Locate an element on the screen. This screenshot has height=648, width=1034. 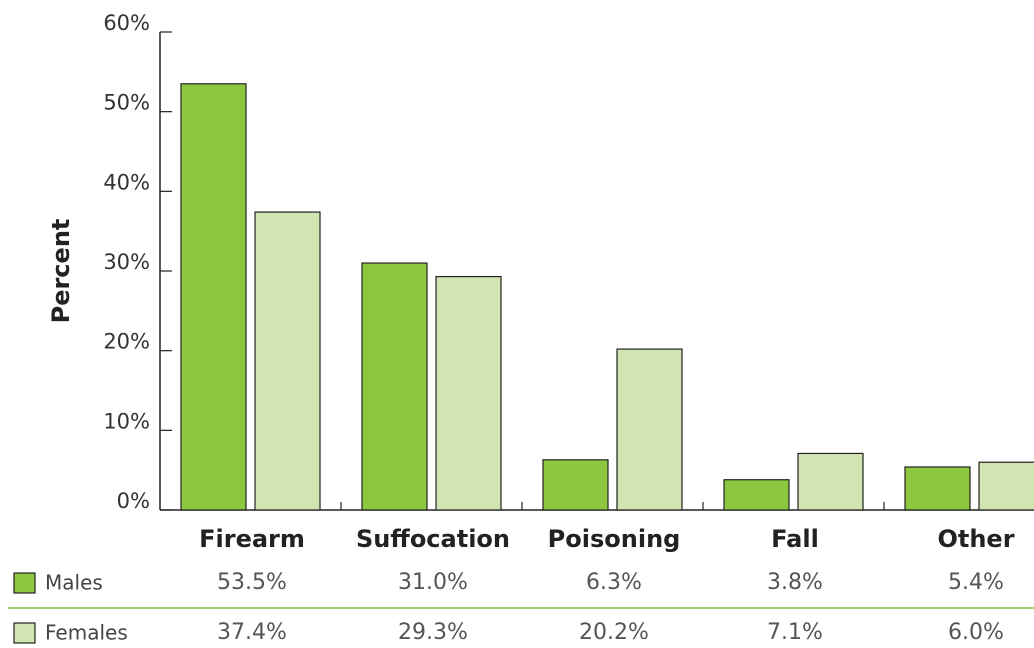
y-tick-label: 50% is located at coordinates (126, 103).